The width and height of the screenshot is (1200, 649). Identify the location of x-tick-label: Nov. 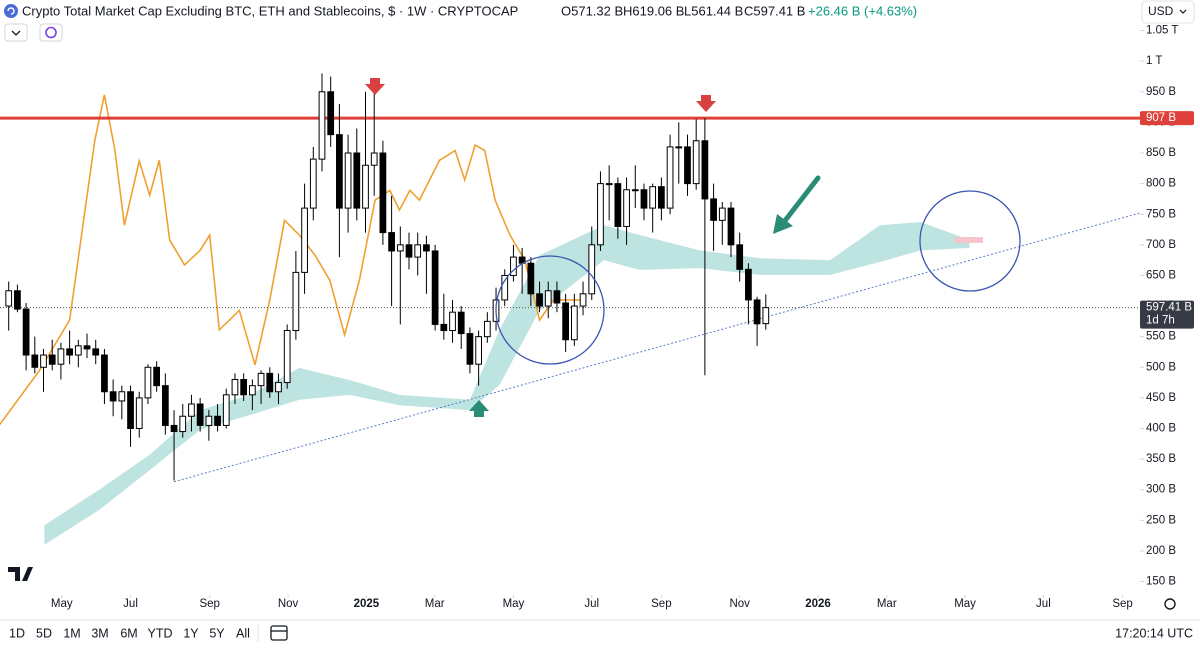
(739, 604).